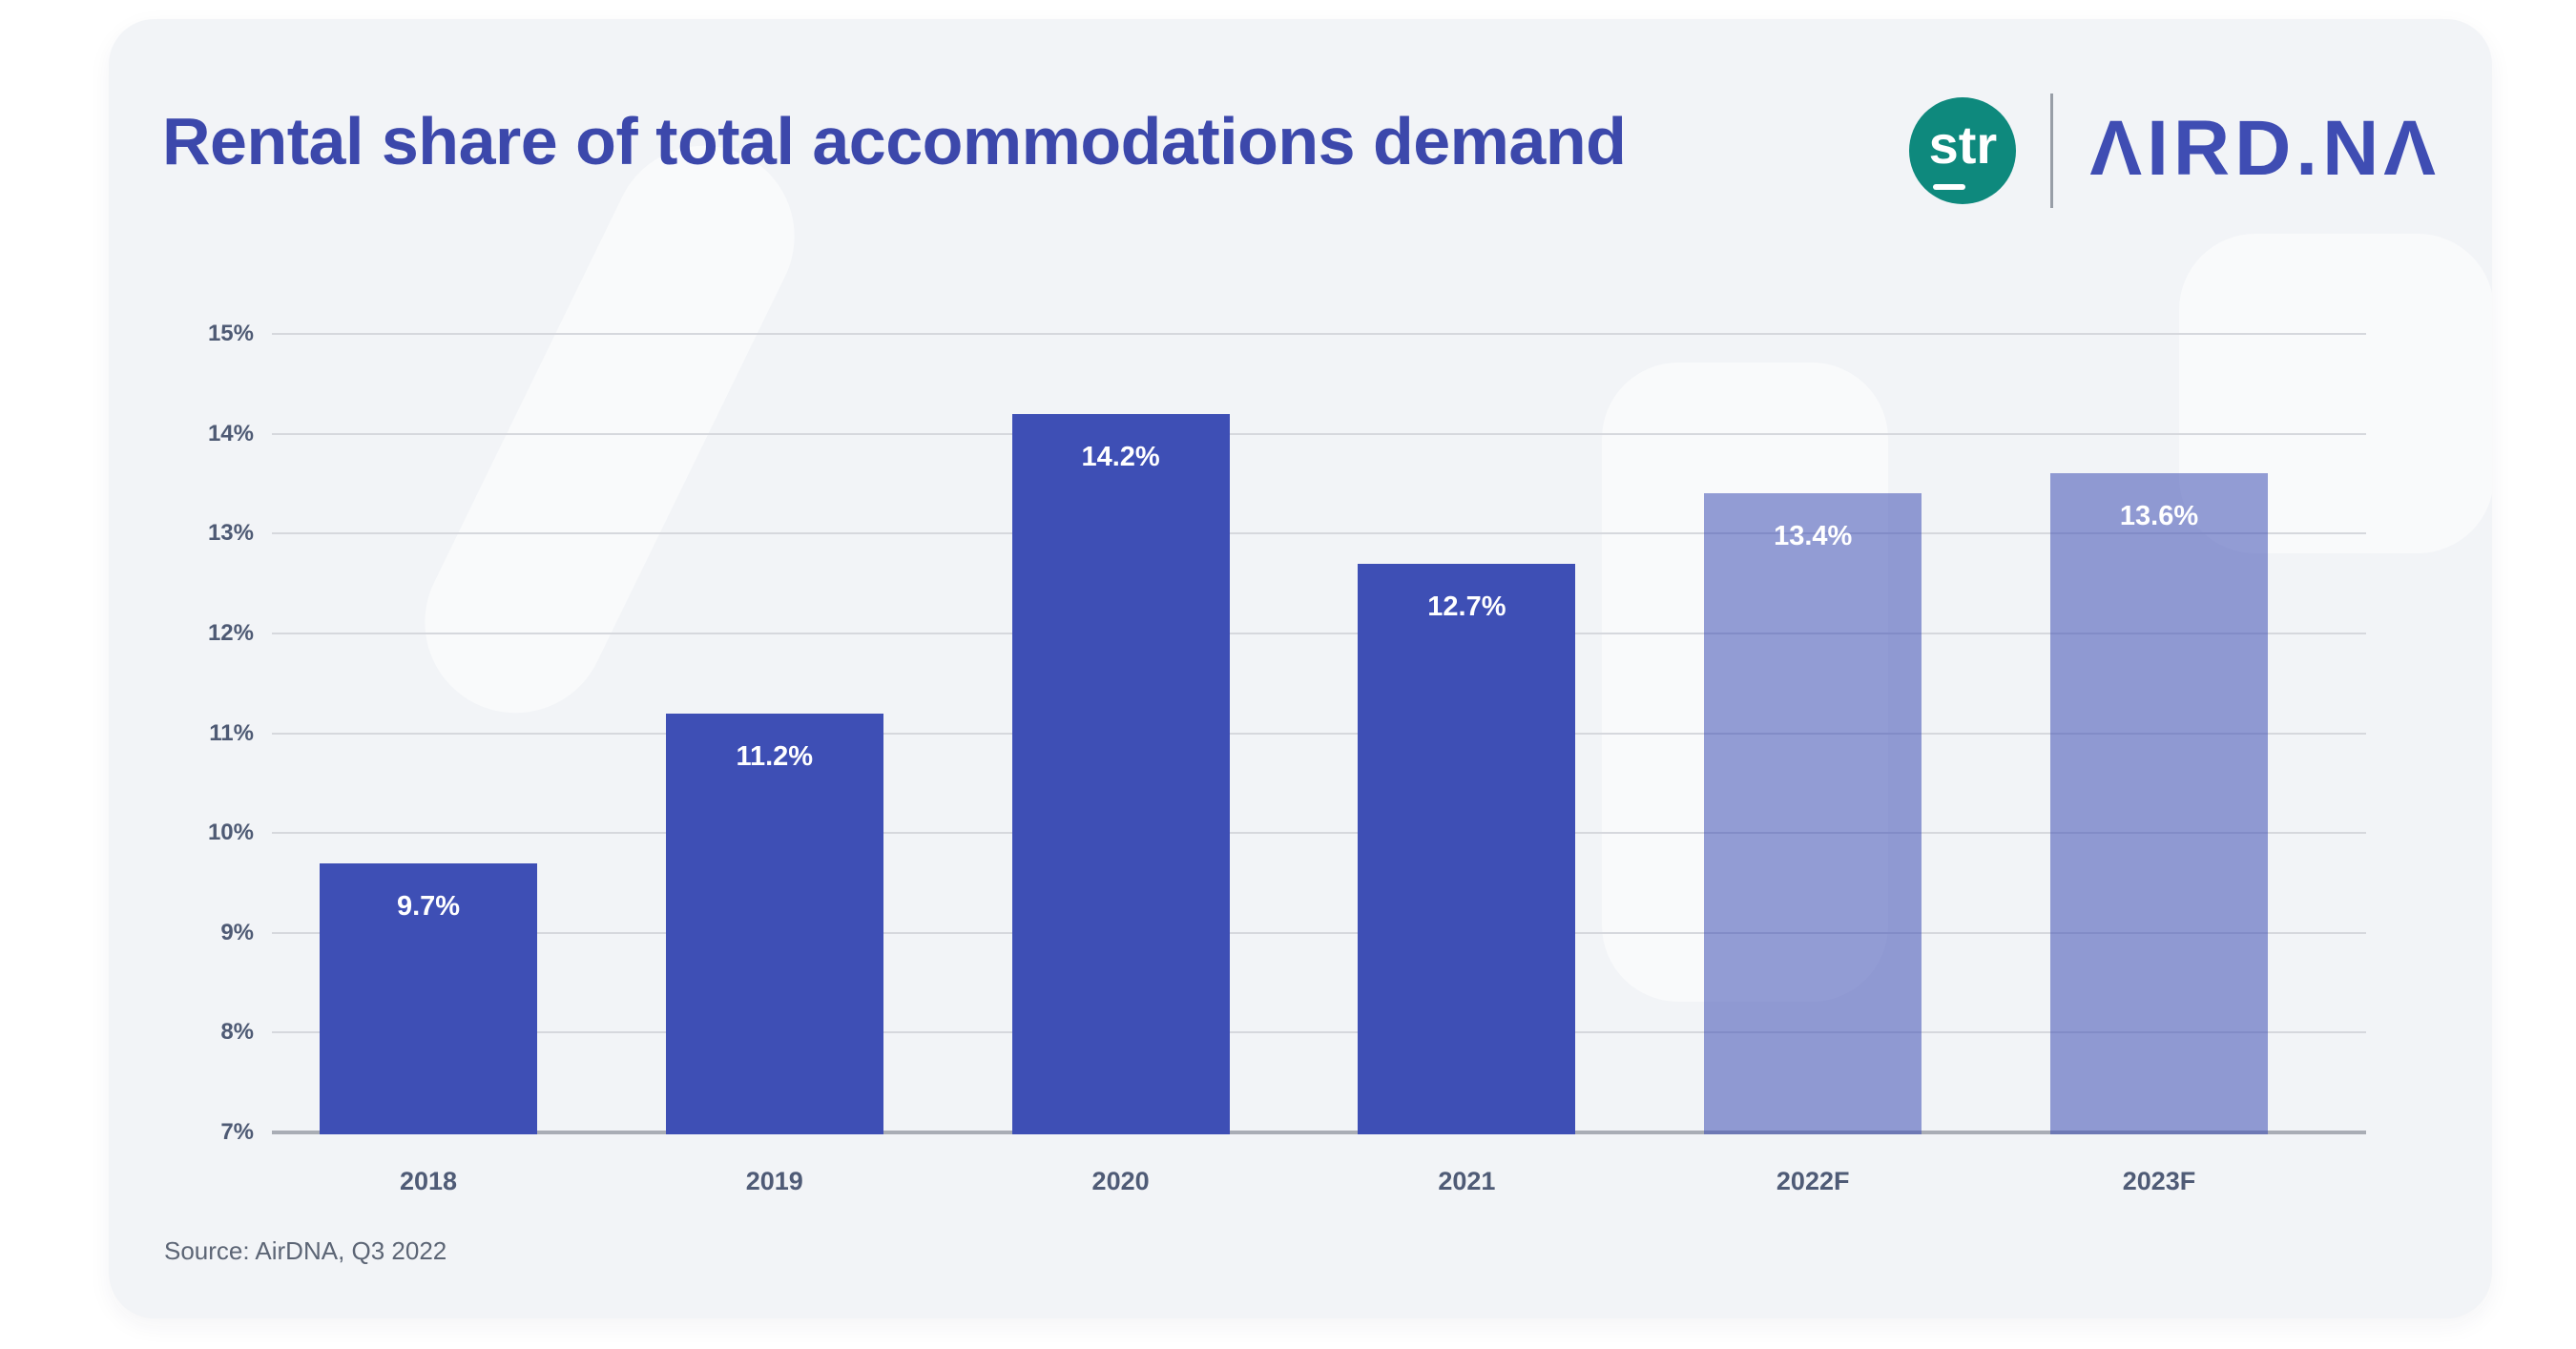 The width and height of the screenshot is (2576, 1349). I want to click on str-logo-underline, so click(1949, 187).